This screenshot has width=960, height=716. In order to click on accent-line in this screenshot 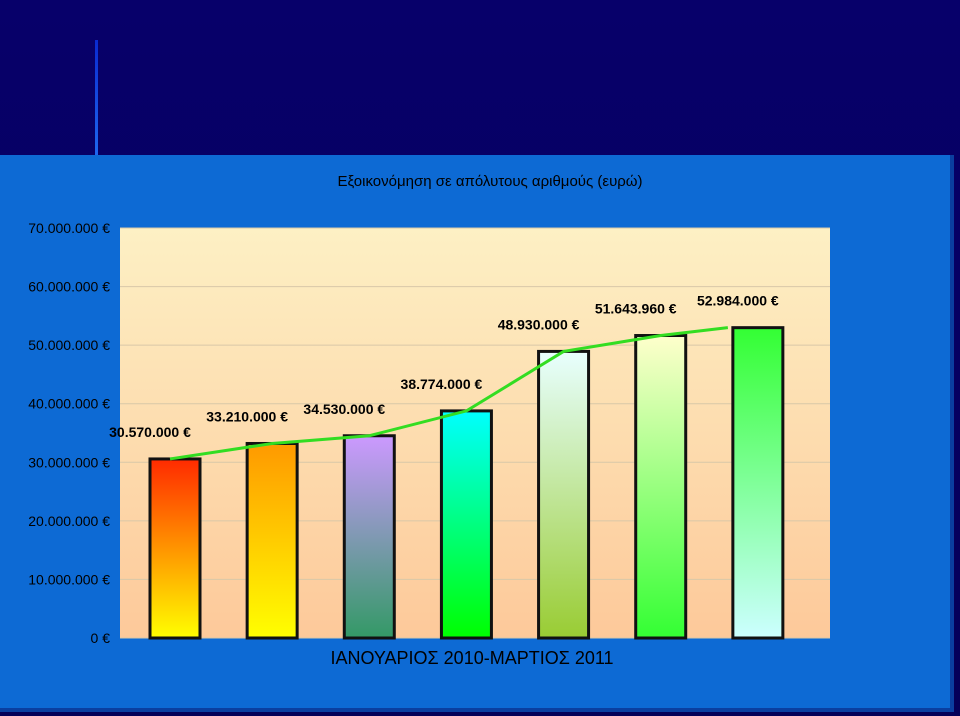, I will do `click(96, 100)`.